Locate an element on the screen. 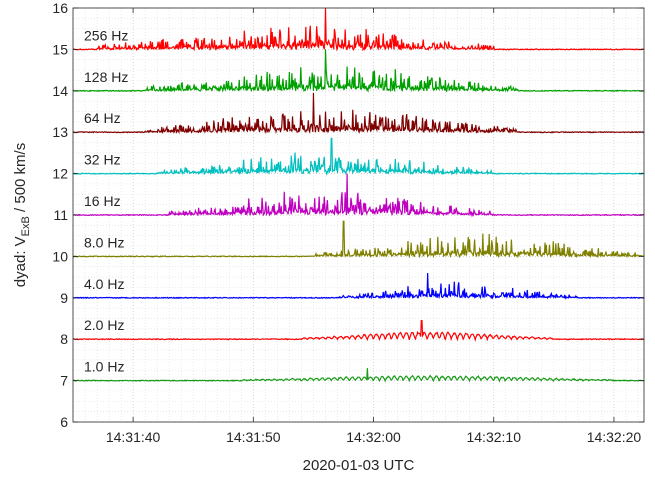 The image size is (655, 481). x-tick-label: 14:32:10 is located at coordinates (493, 437).